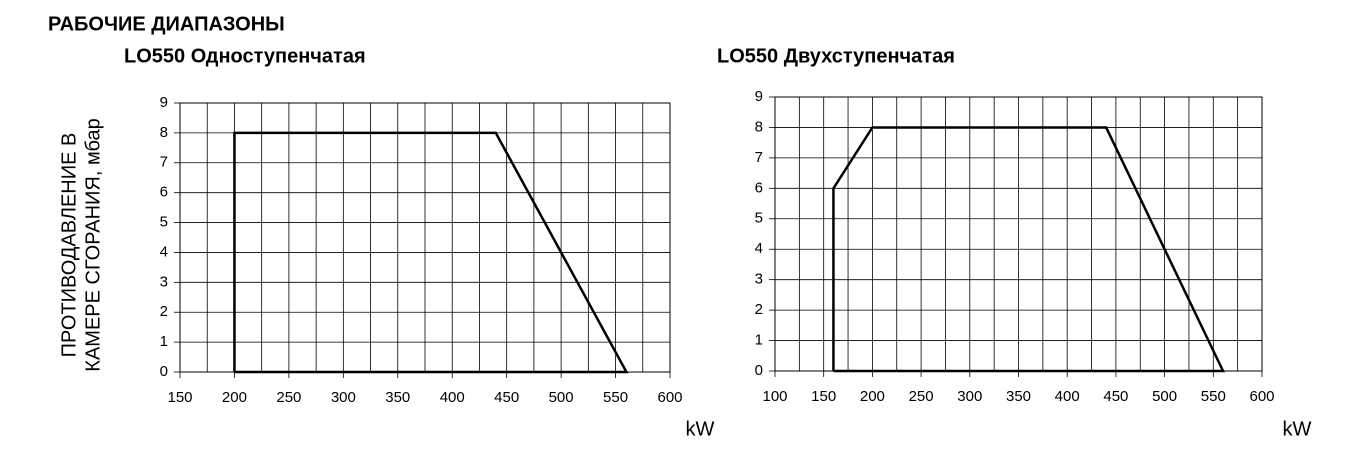  Describe the element at coordinates (166, 24) in the screenshot. I see `page-title: РАБОЧИЕ ДИАПАЗОНЫ` at that location.